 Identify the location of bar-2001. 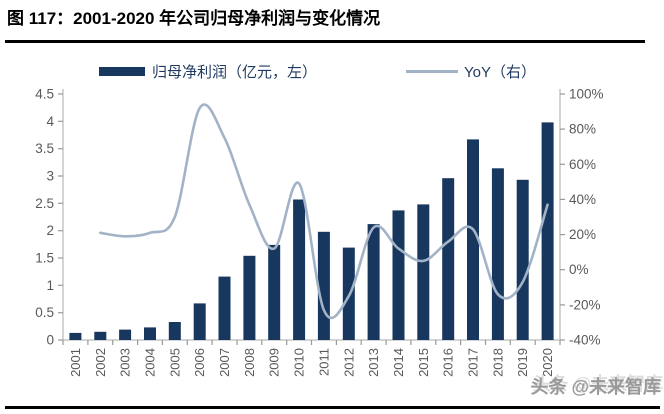
(75, 336).